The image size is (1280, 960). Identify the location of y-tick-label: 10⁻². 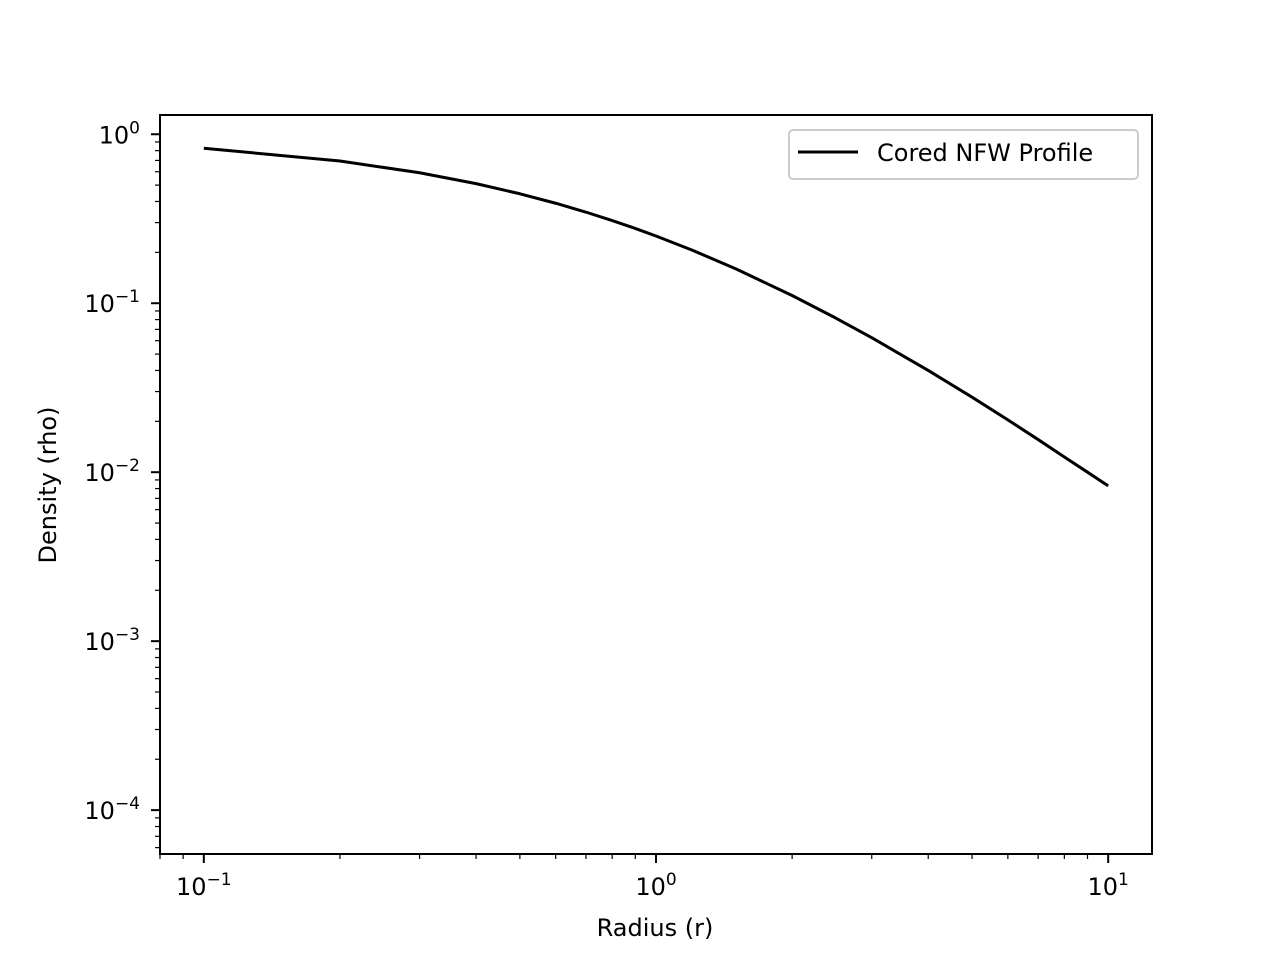
(112, 471).